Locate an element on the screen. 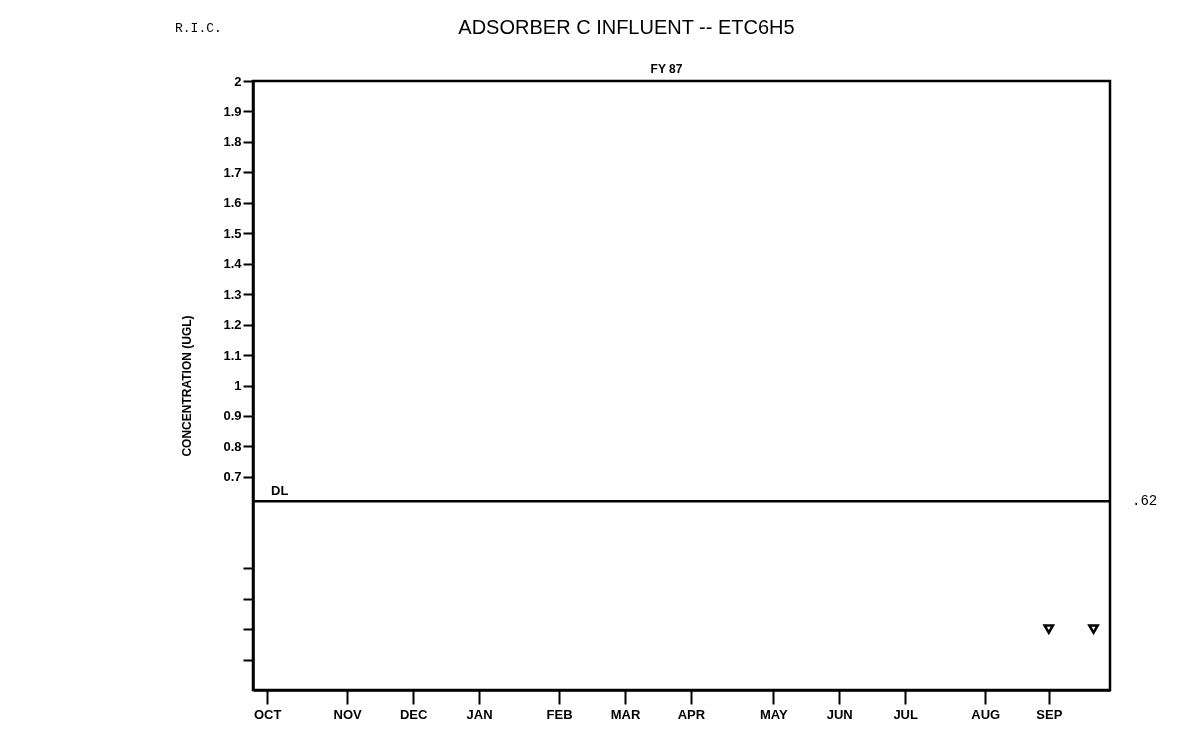 Image resolution: width=1182 pixels, height=736 pixels. x-tick-label: OCT is located at coordinates (267, 714).